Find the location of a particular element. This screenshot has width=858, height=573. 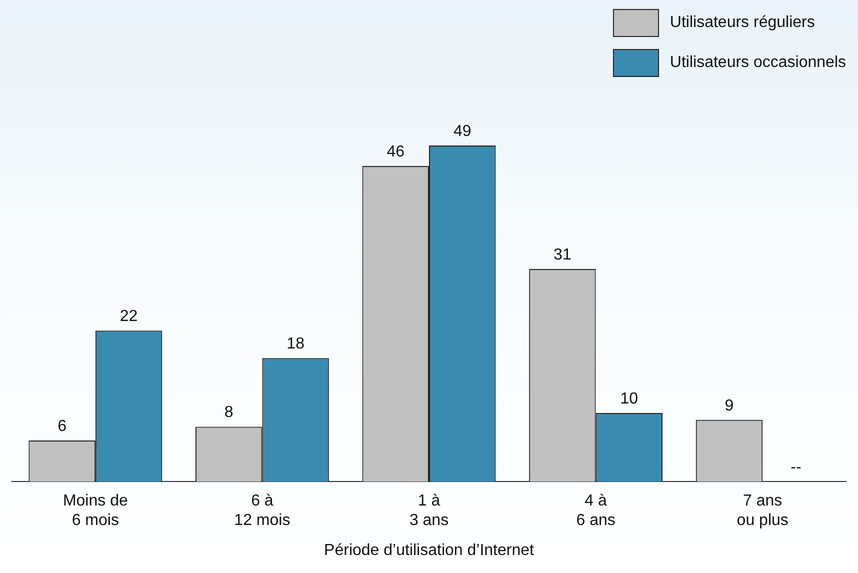

data-label: 10 is located at coordinates (629, 399).